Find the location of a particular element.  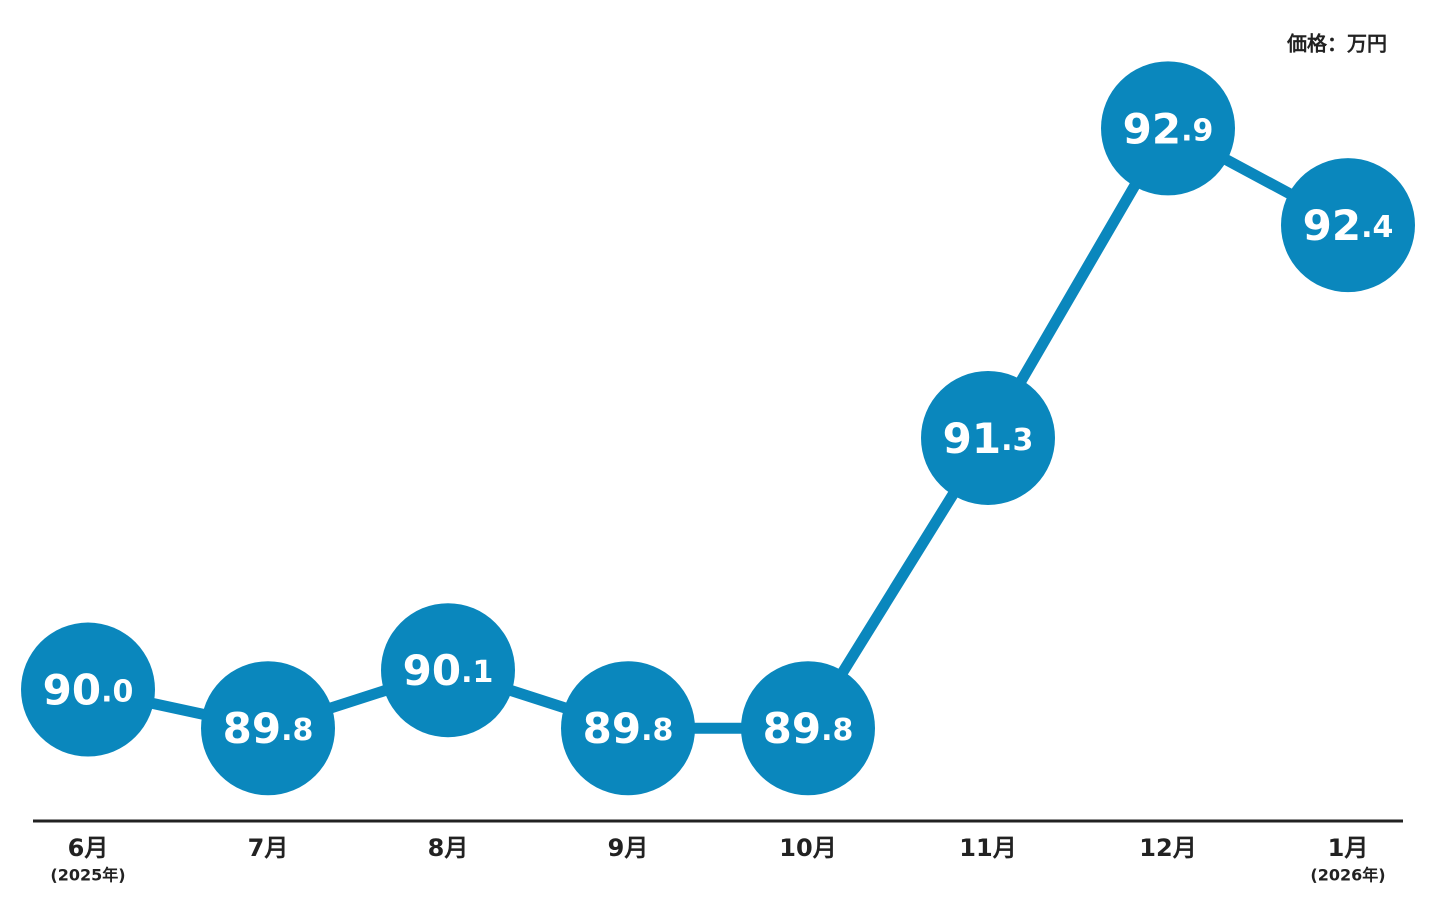

value-label: 90.0 is located at coordinates (88, 689).